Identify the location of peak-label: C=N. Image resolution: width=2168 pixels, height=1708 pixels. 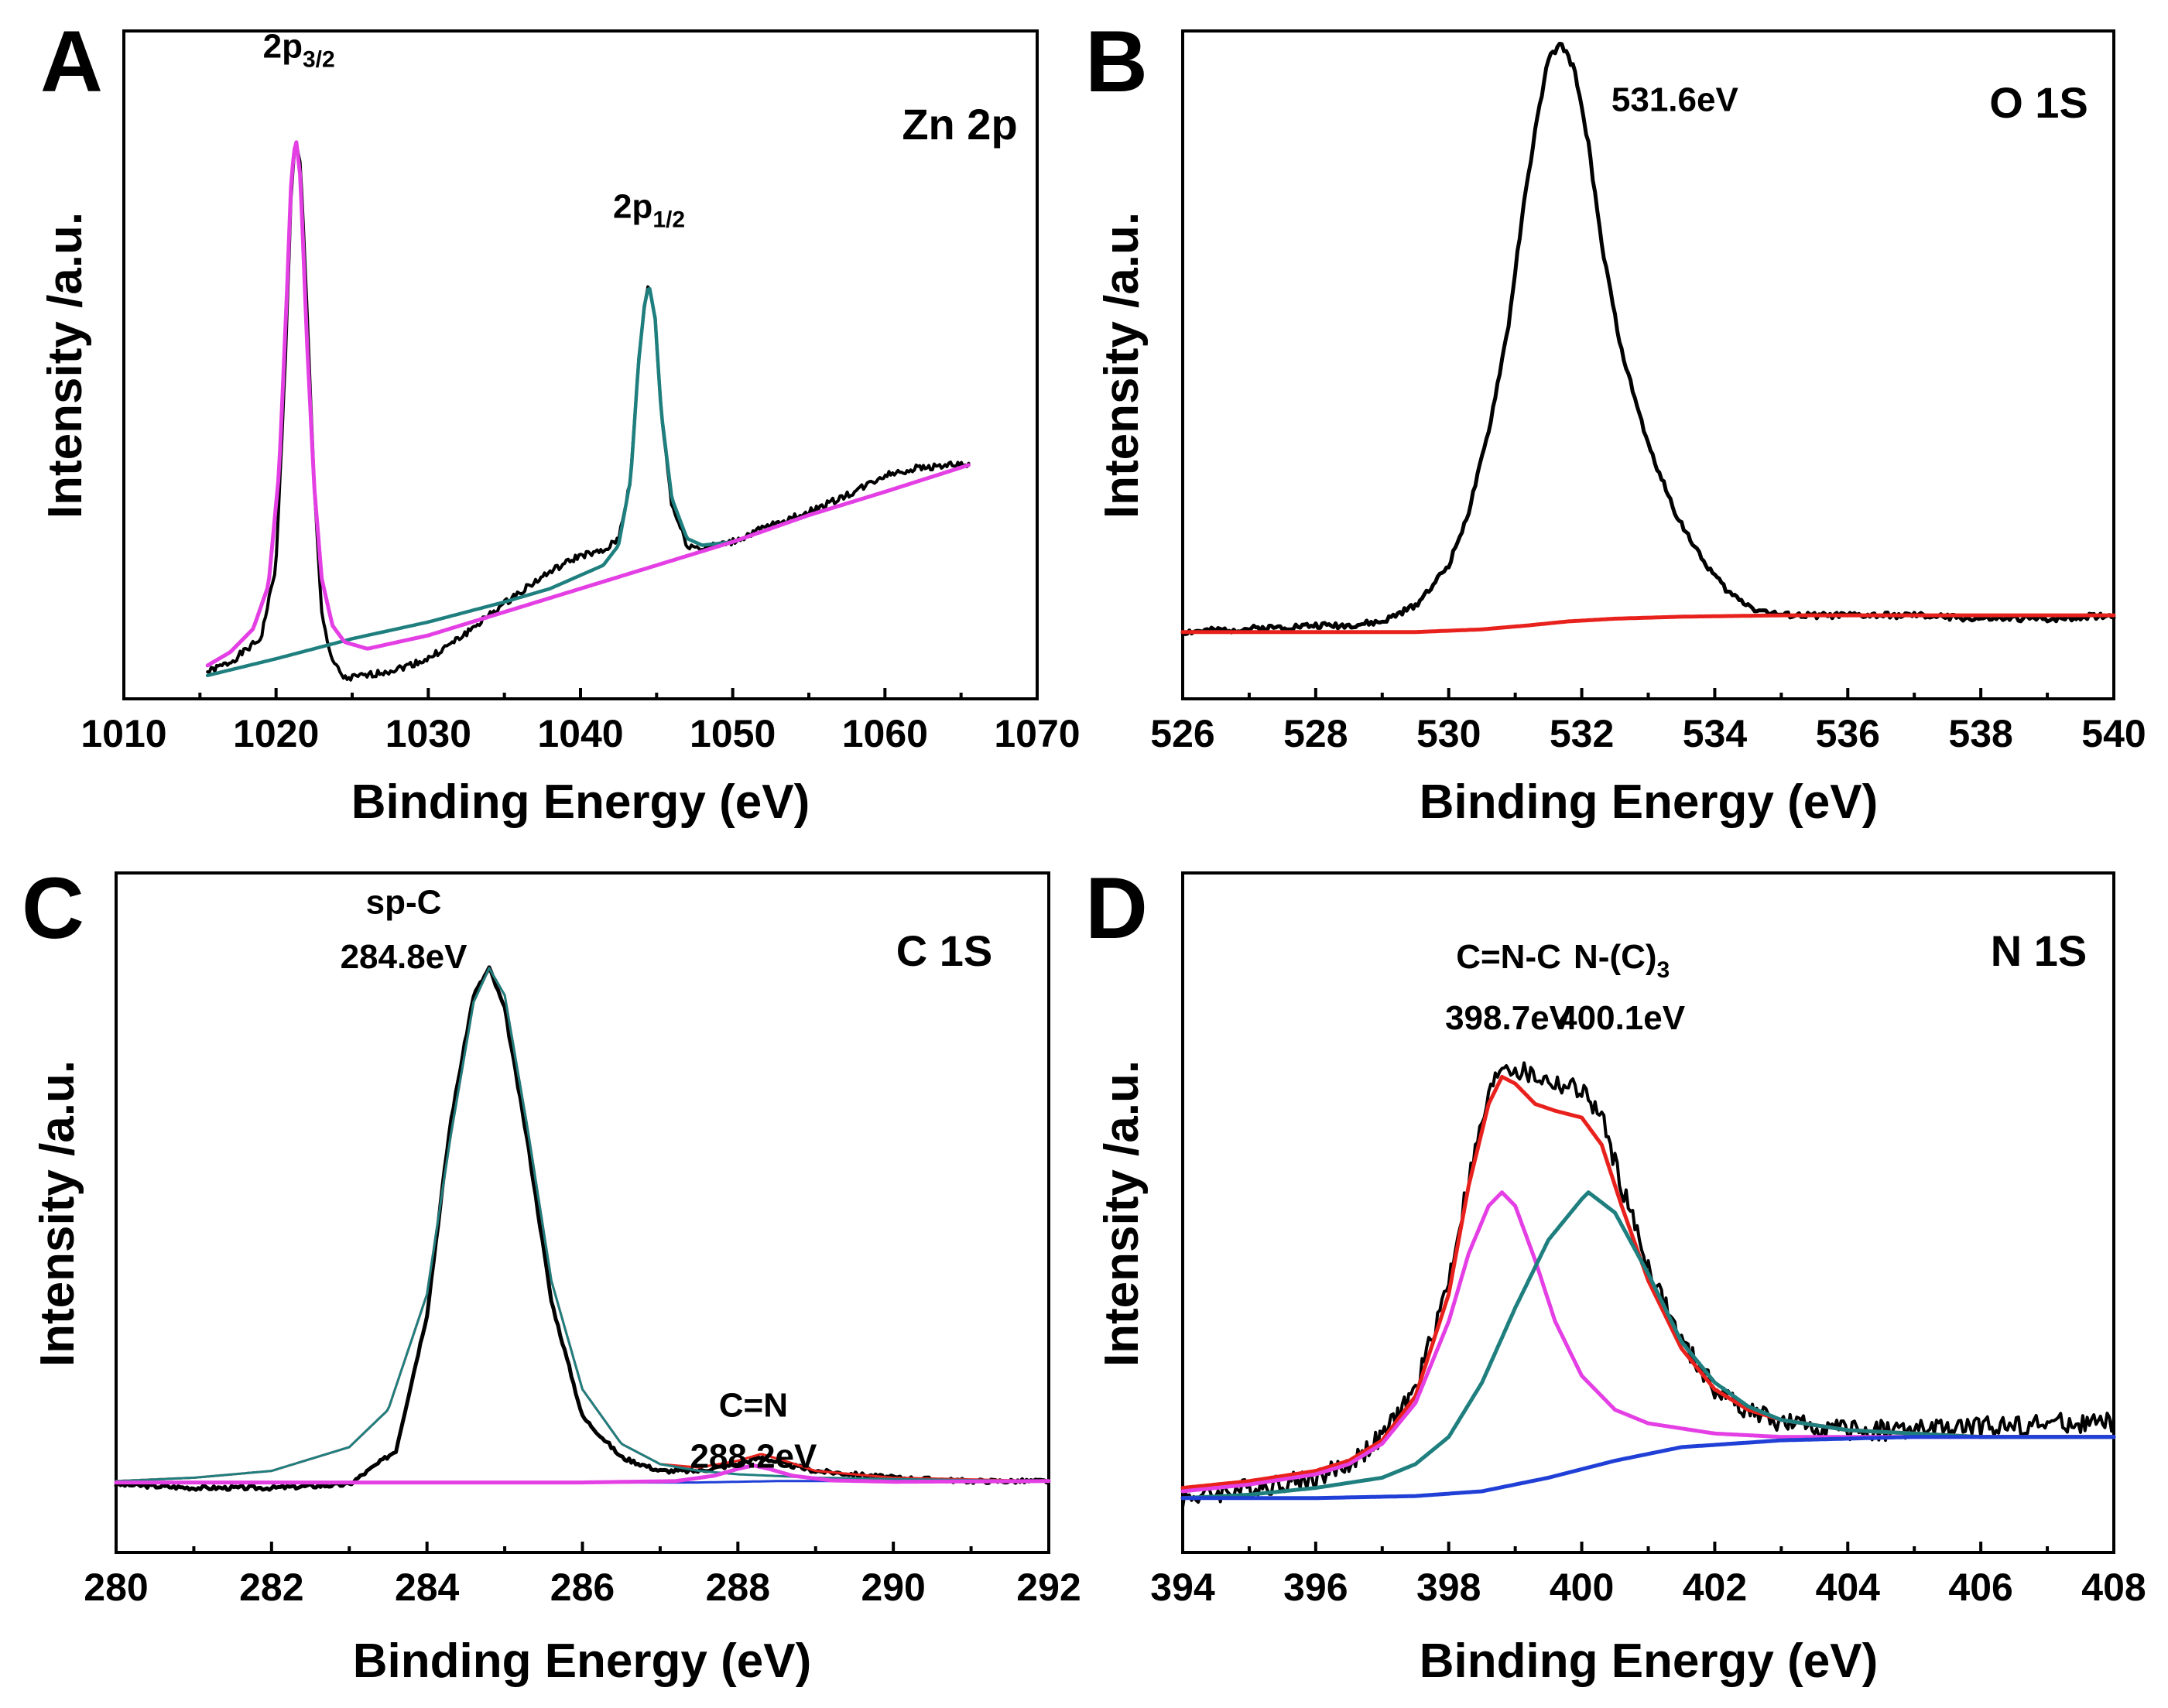
(753, 1405).